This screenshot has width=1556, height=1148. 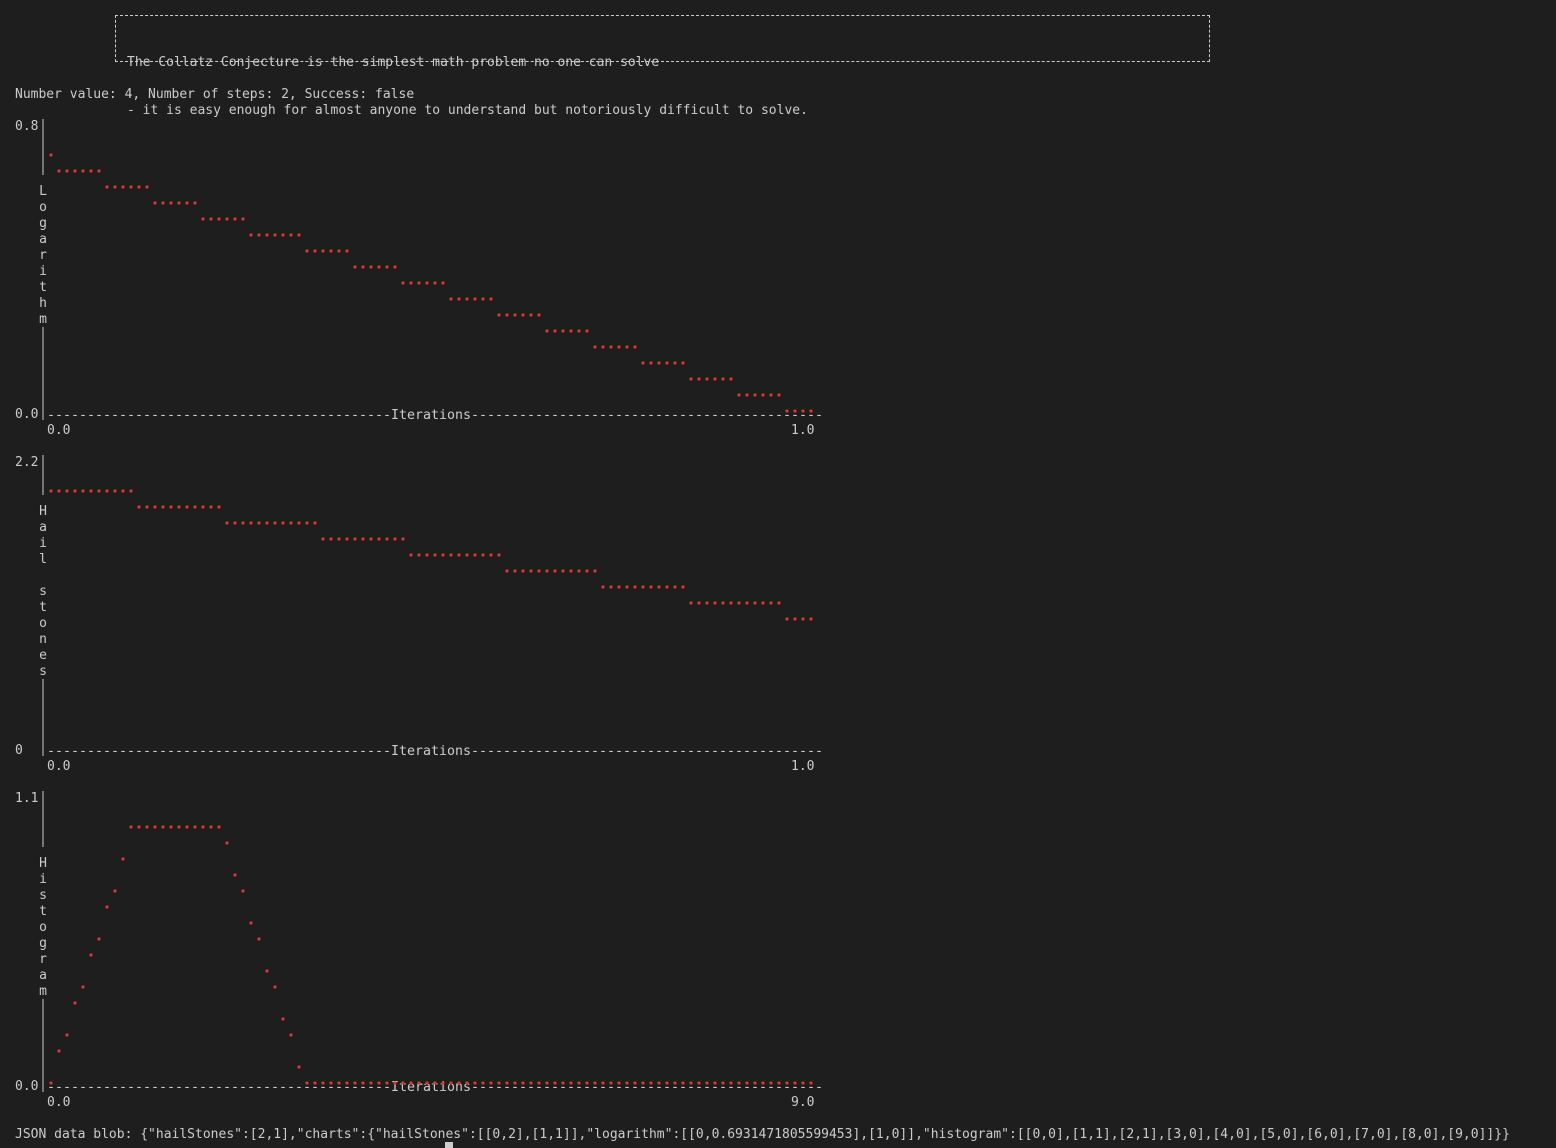 What do you see at coordinates (43, 207) in the screenshot?
I see `y-axis-label-char: o` at bounding box center [43, 207].